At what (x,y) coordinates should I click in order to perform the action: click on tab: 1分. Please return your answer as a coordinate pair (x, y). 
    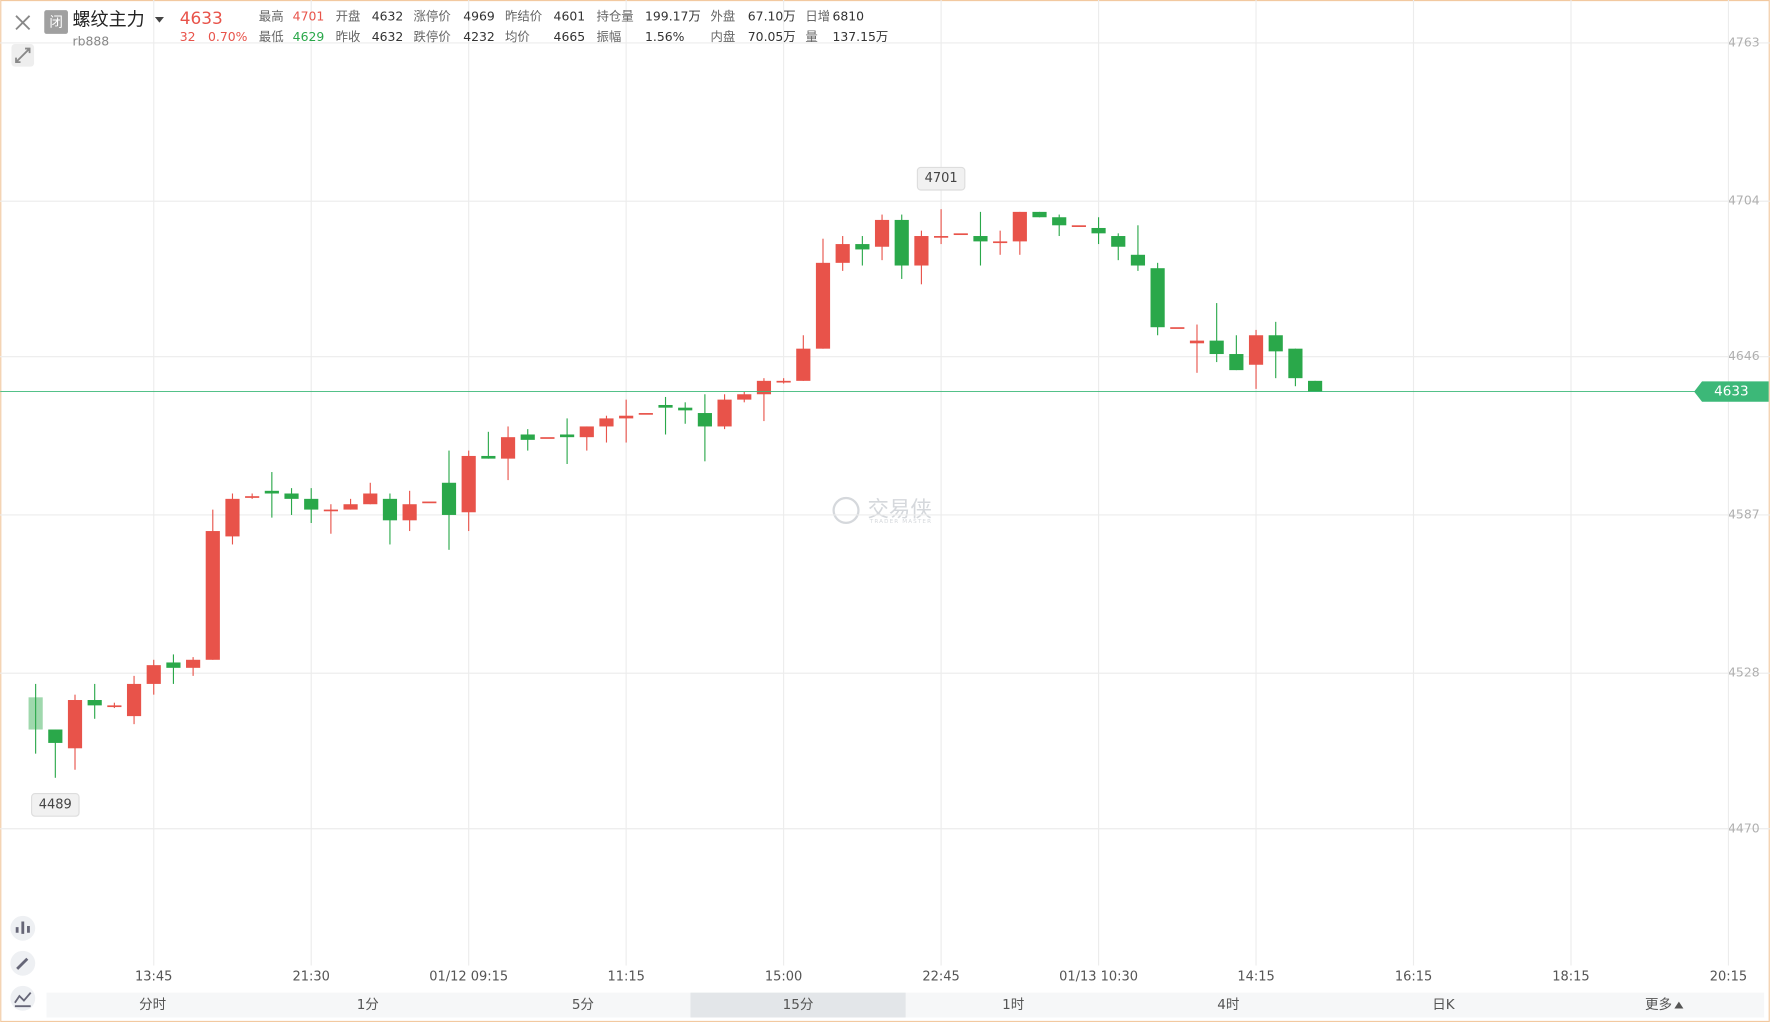
    Looking at the image, I should click on (368, 1005).